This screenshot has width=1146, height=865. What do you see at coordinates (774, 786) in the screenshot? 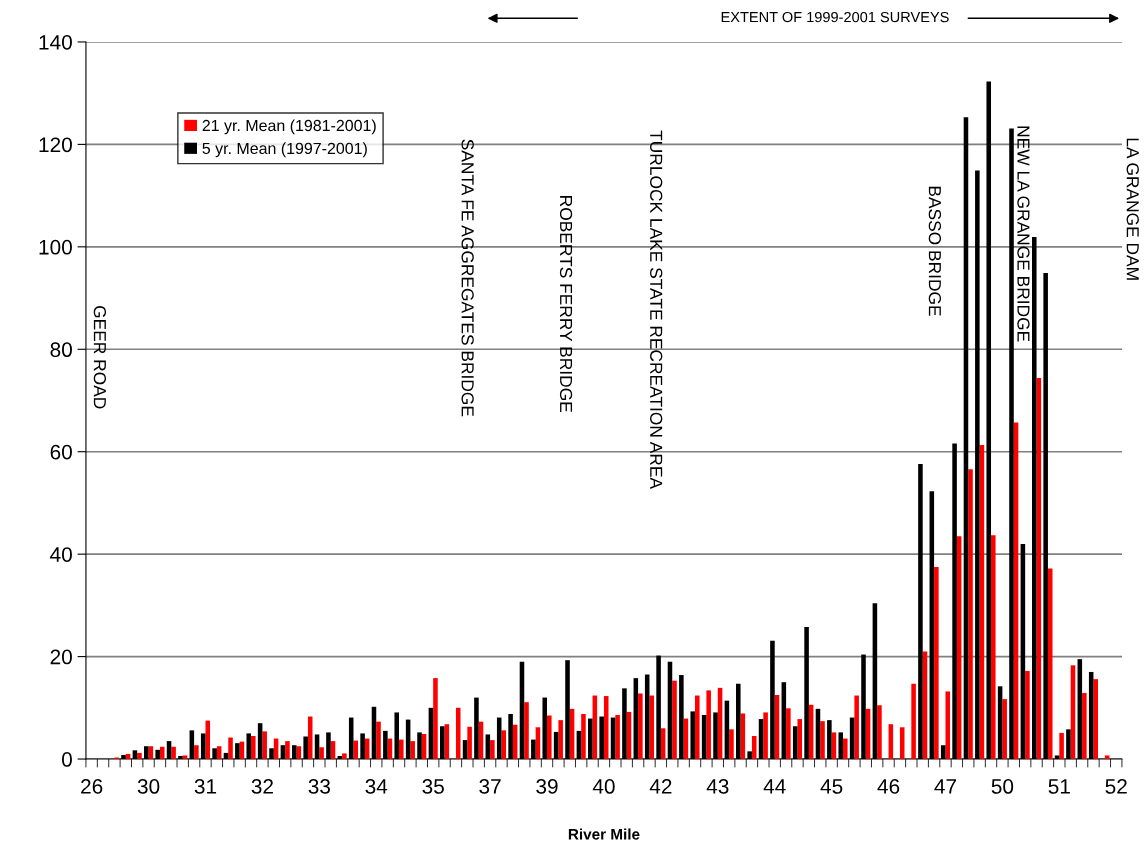
I see `x-tick-label: 44` at bounding box center [774, 786].